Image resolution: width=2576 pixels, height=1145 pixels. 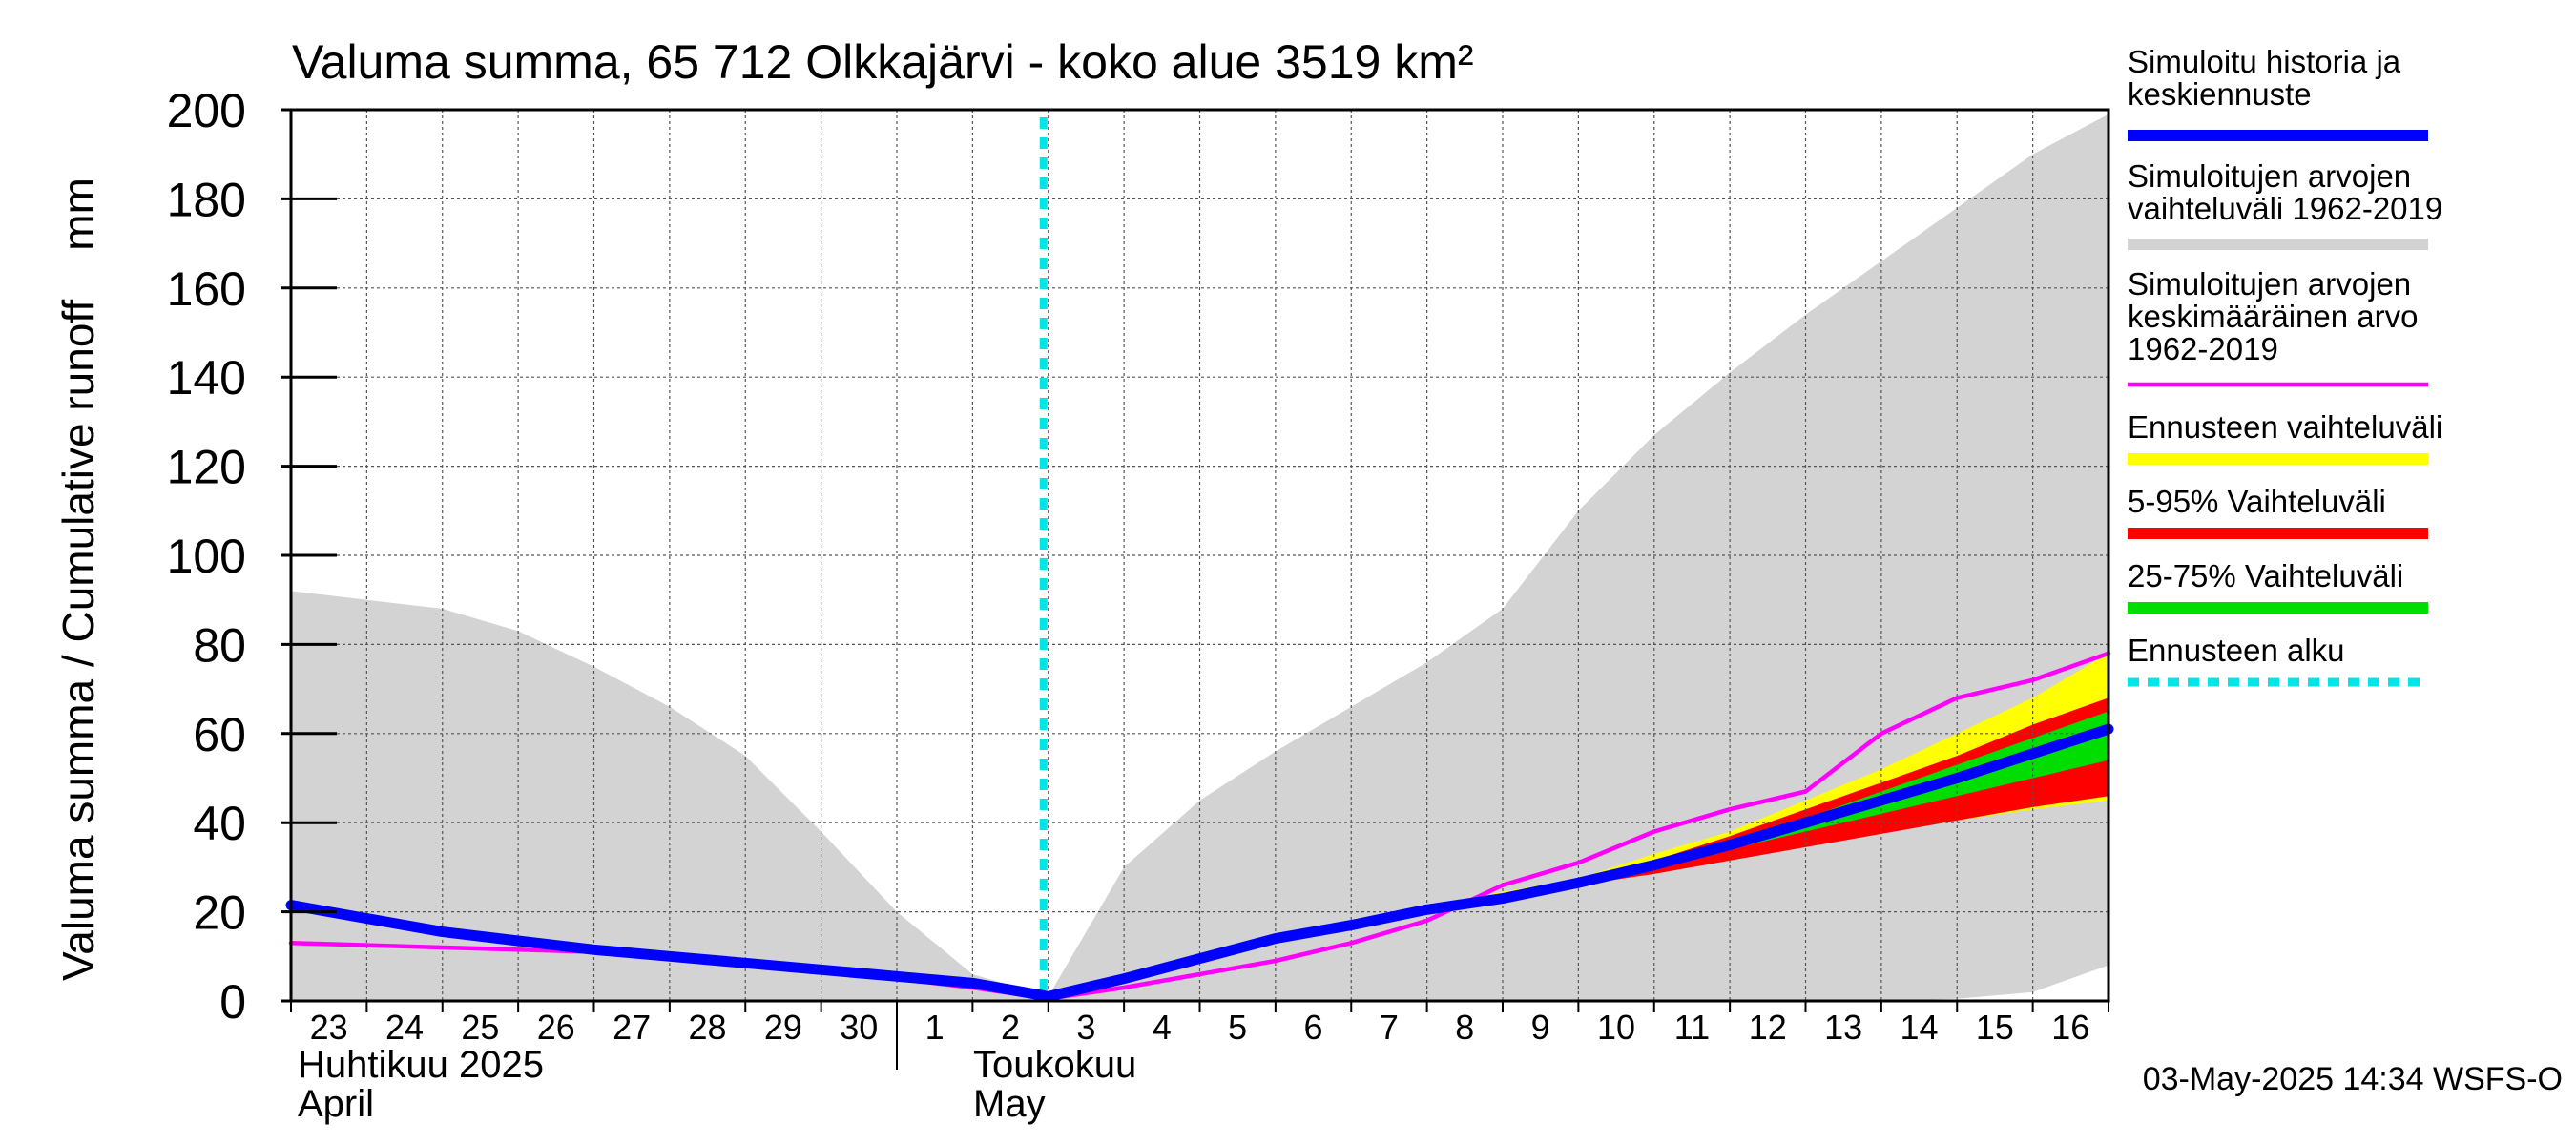 What do you see at coordinates (78, 579) in the screenshot?
I see `y-axis-label: Valuma summa / Cumulative runoff mm` at bounding box center [78, 579].